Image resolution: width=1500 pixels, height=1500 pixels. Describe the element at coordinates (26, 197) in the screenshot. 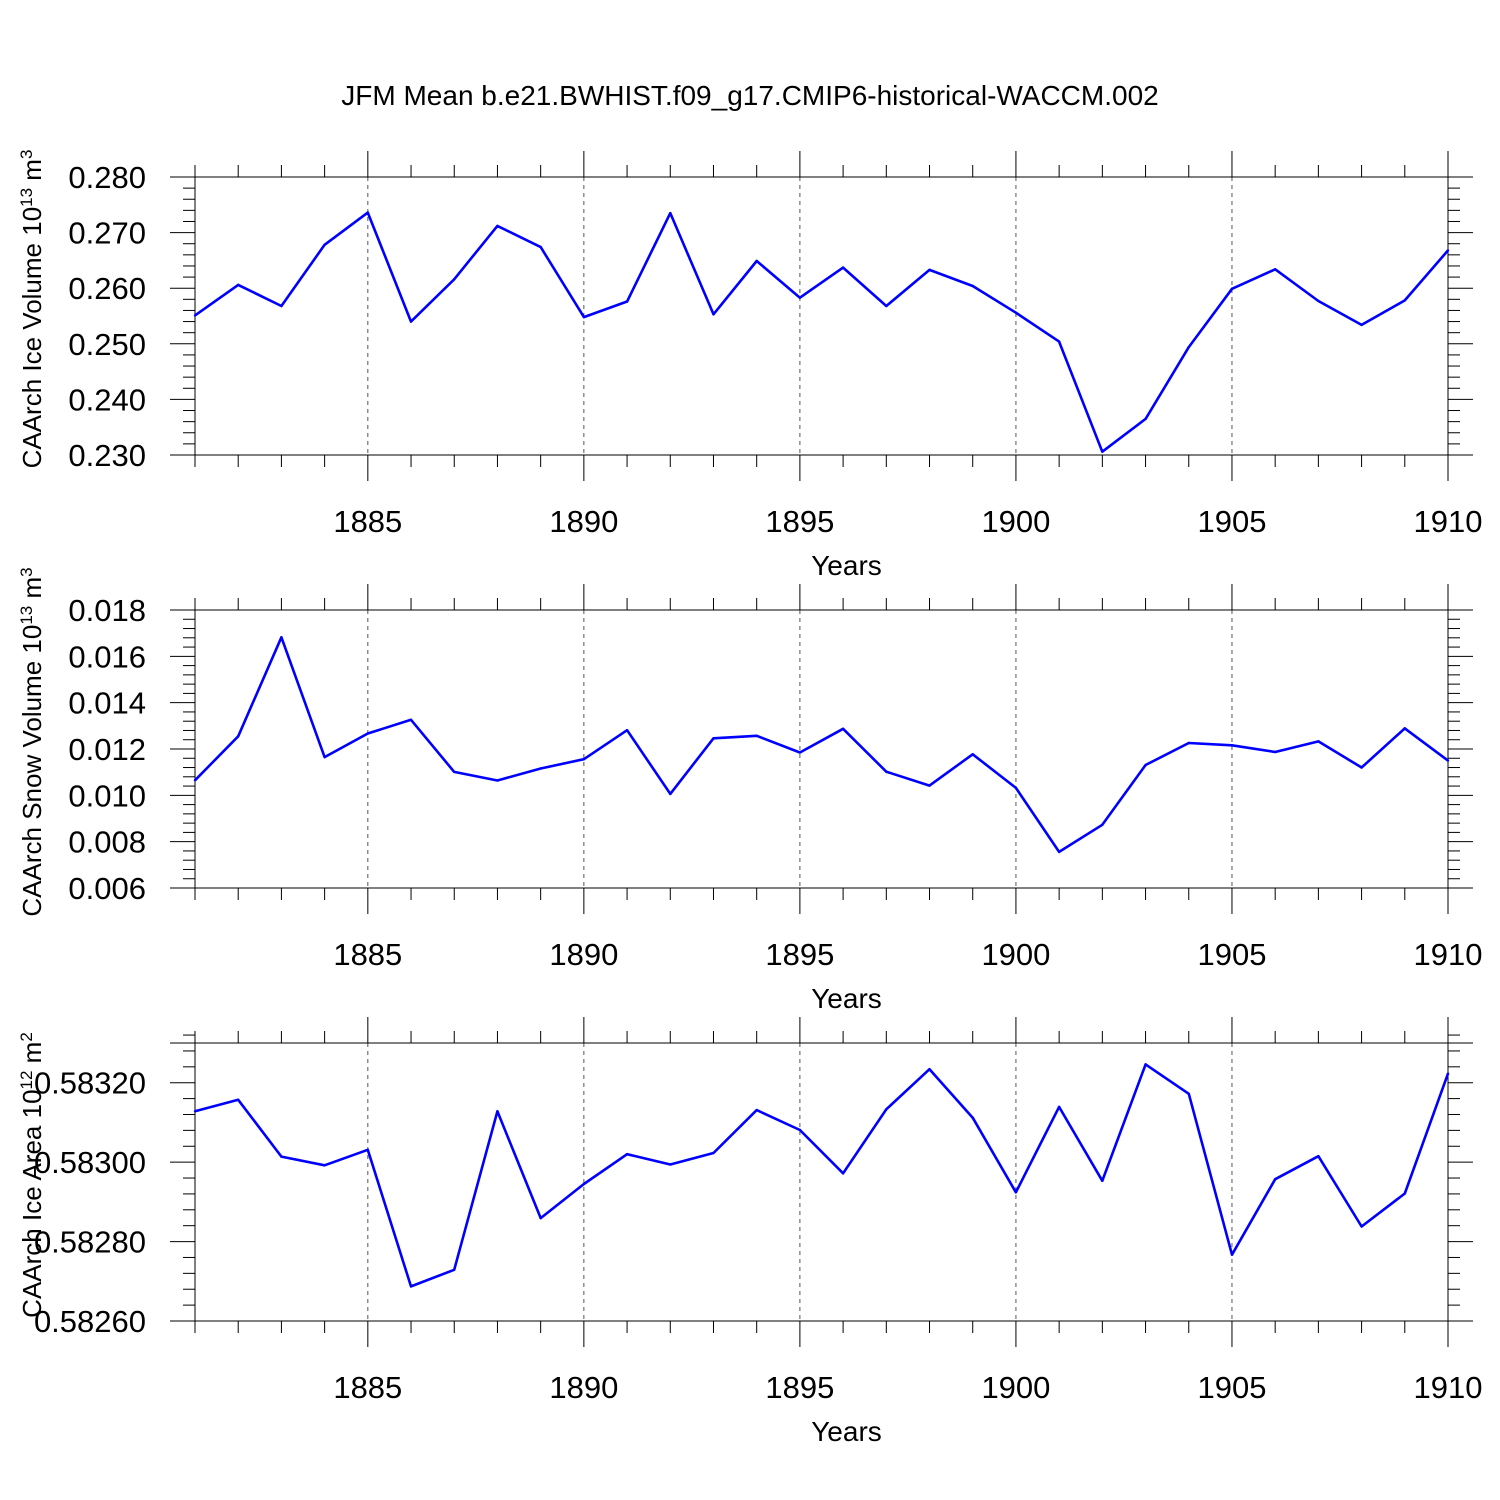

I see `ice-volume-y-axis-title-ylabel-sup-exp: 13` at that location.